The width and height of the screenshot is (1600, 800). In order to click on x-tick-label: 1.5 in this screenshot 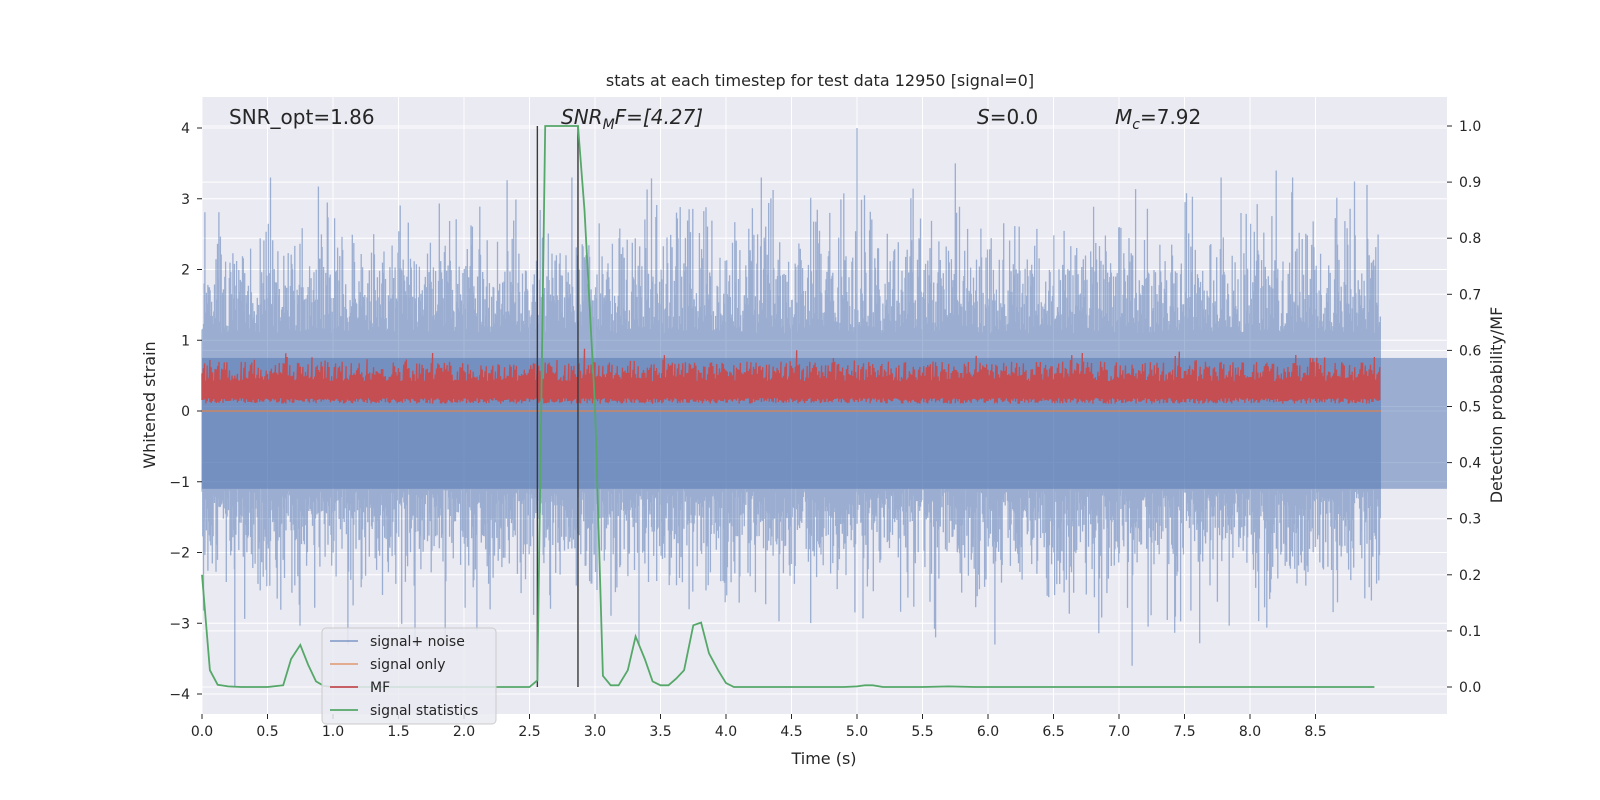, I will do `click(398, 732)`.